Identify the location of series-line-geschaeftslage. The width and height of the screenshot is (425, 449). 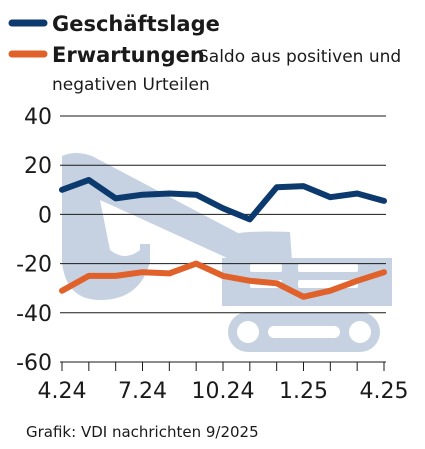
(223, 200).